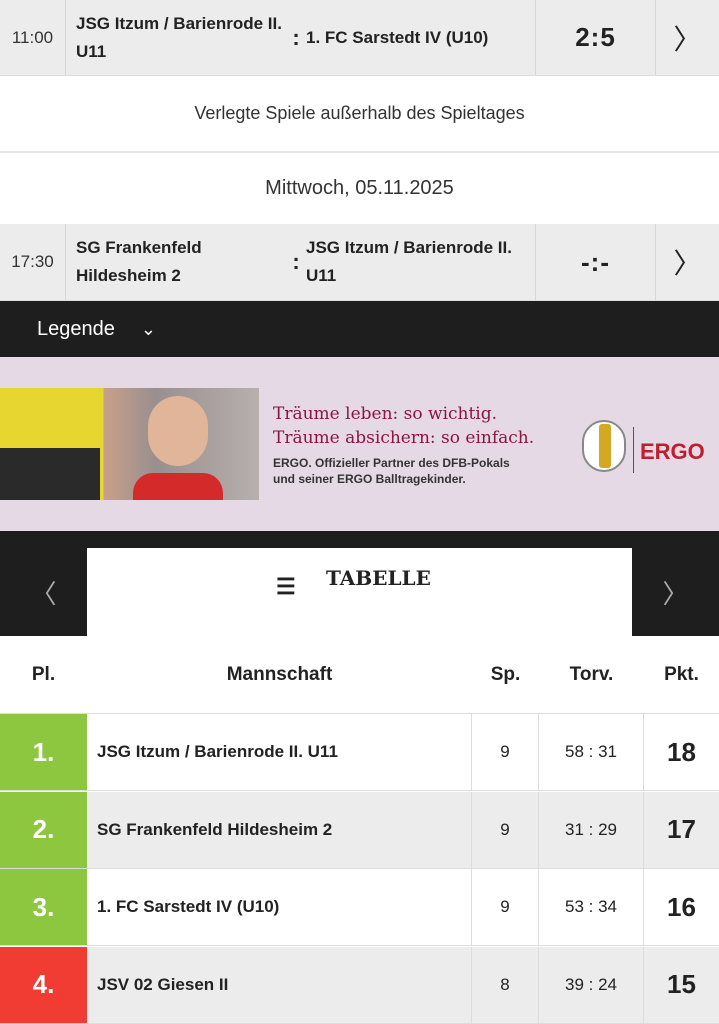 This screenshot has height=1024, width=719. I want to click on place: 3., so click(43, 907).